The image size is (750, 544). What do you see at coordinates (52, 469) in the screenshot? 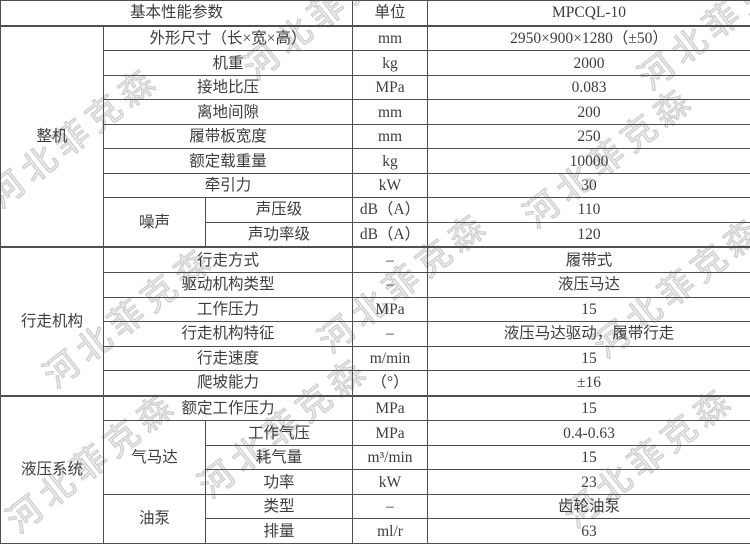
I see `section-hydraulic-system: 液压系统` at bounding box center [52, 469].